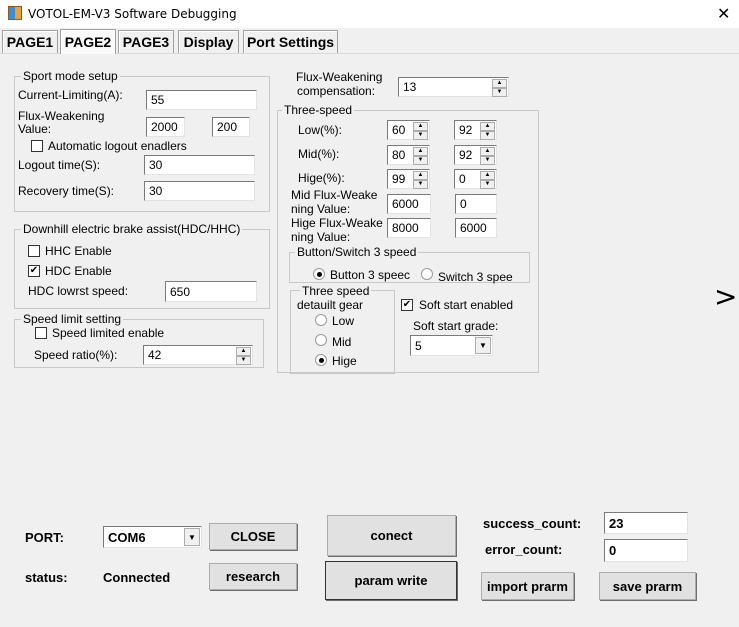 The image size is (739, 627). I want to click on soft-start-label: Soft start enabled, so click(466, 305).